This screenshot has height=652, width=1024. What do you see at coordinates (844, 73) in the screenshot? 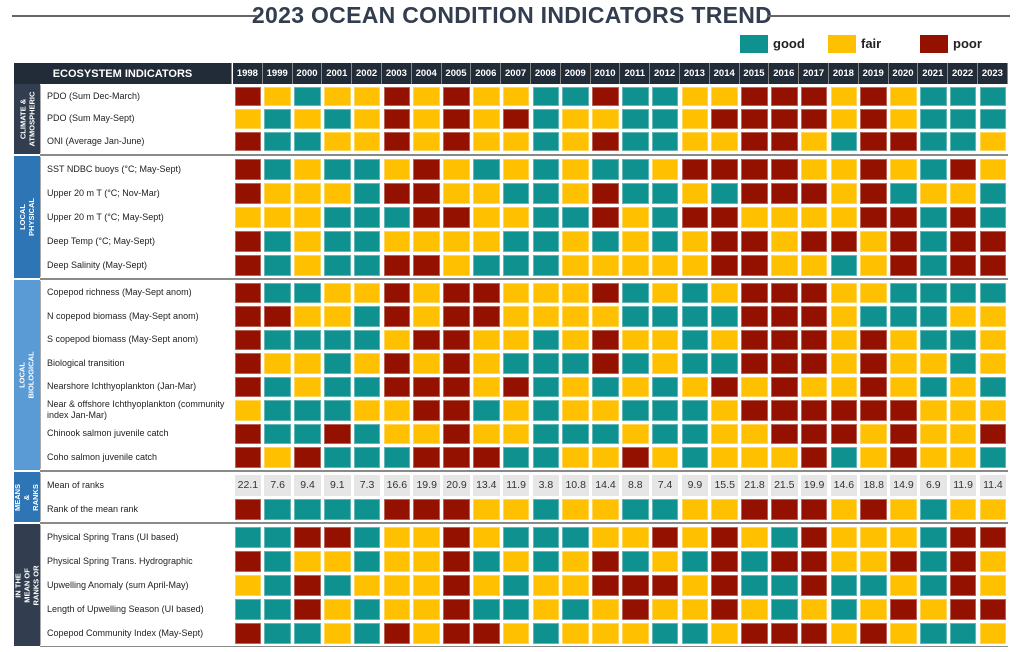
I see `year-header: 2018` at bounding box center [844, 73].